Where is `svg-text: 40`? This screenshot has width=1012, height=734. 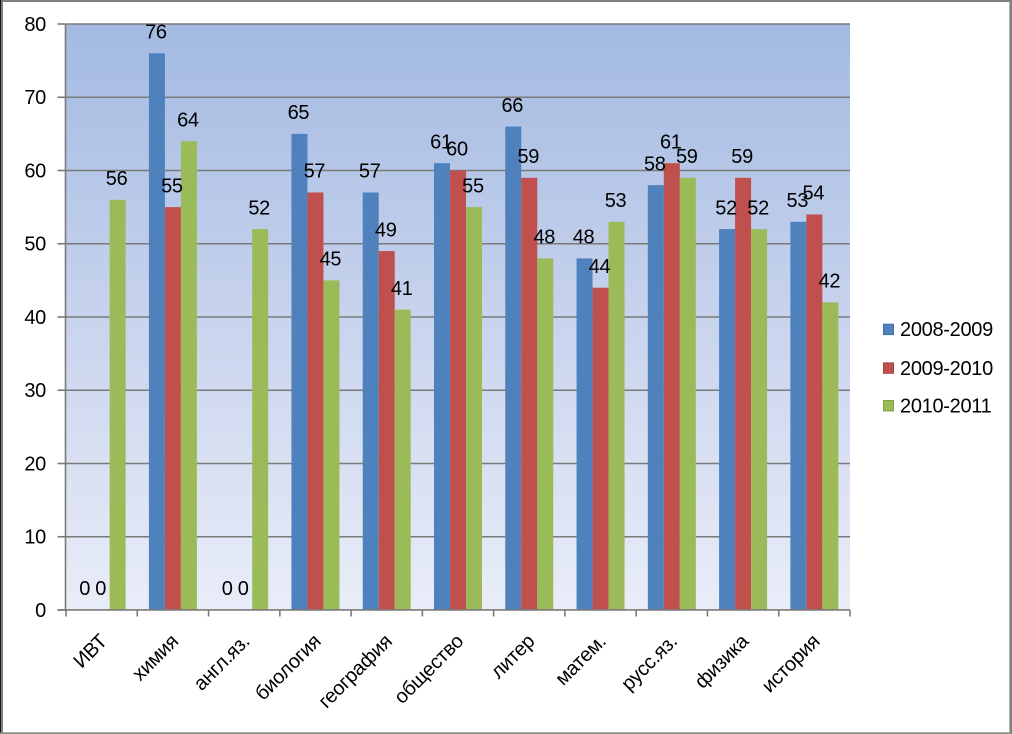 svg-text: 40 is located at coordinates (35, 318).